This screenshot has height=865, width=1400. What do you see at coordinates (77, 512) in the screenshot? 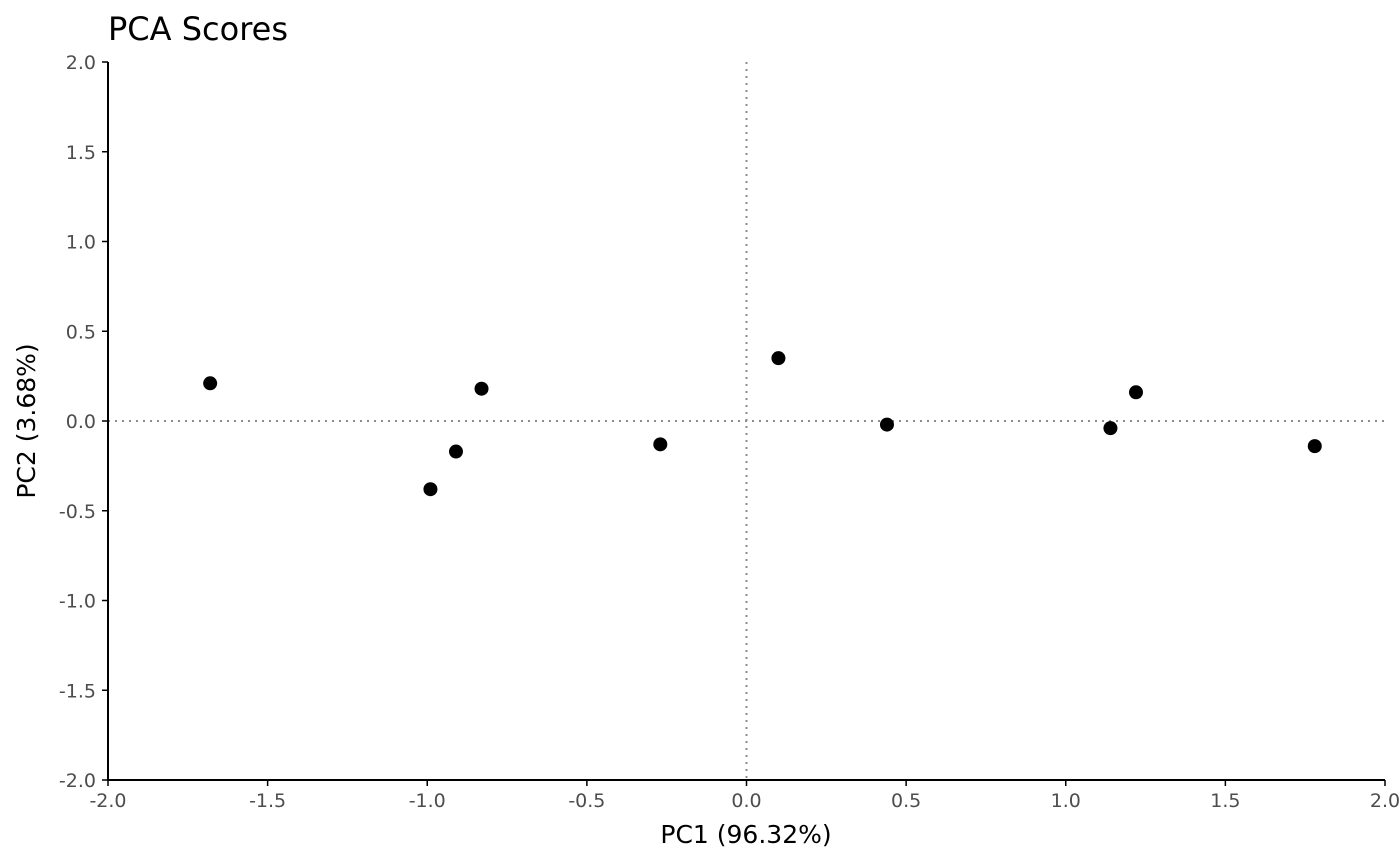
I see `y-tick-label: -0.5` at bounding box center [77, 512].